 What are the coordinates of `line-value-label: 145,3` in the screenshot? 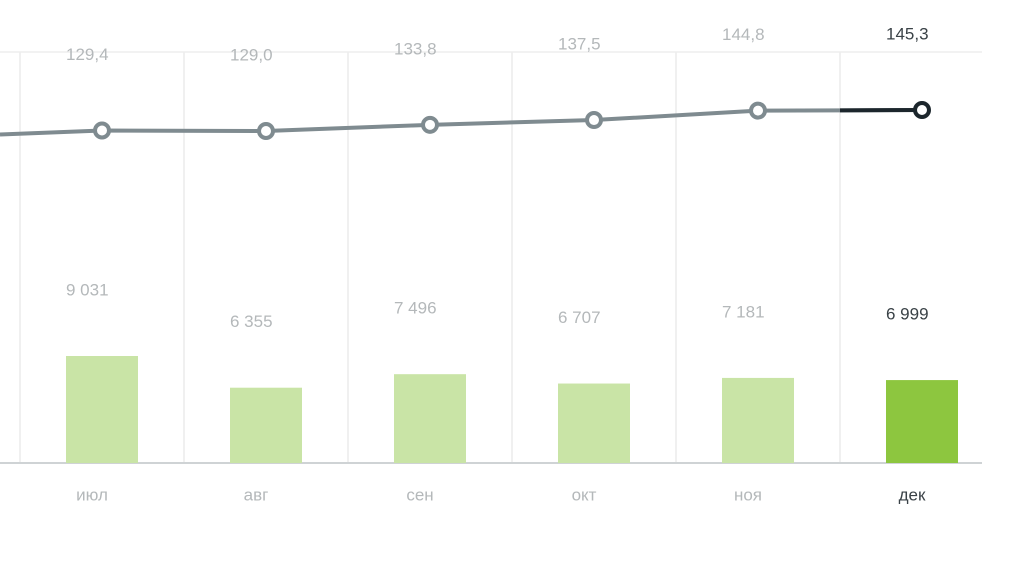 It's located at (907, 33).